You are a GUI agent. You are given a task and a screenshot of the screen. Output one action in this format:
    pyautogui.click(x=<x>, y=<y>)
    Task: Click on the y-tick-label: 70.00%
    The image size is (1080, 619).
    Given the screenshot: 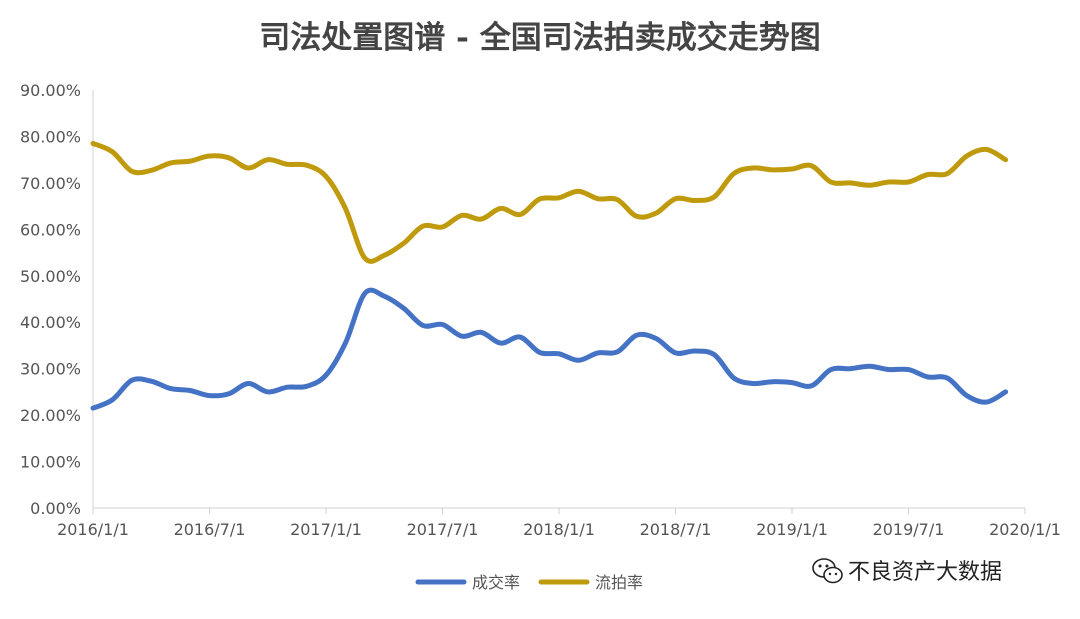 What is the action you would take?
    pyautogui.click(x=50, y=183)
    